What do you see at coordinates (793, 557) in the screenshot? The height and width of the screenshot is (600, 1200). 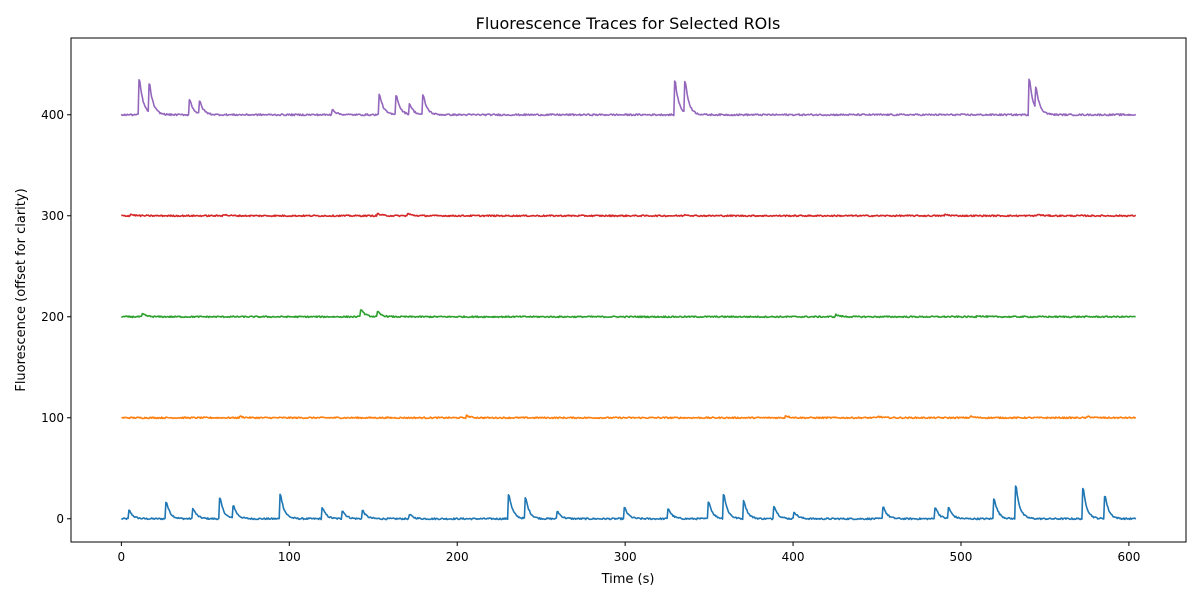 I see `x-tick-label: 400` at bounding box center [793, 557].